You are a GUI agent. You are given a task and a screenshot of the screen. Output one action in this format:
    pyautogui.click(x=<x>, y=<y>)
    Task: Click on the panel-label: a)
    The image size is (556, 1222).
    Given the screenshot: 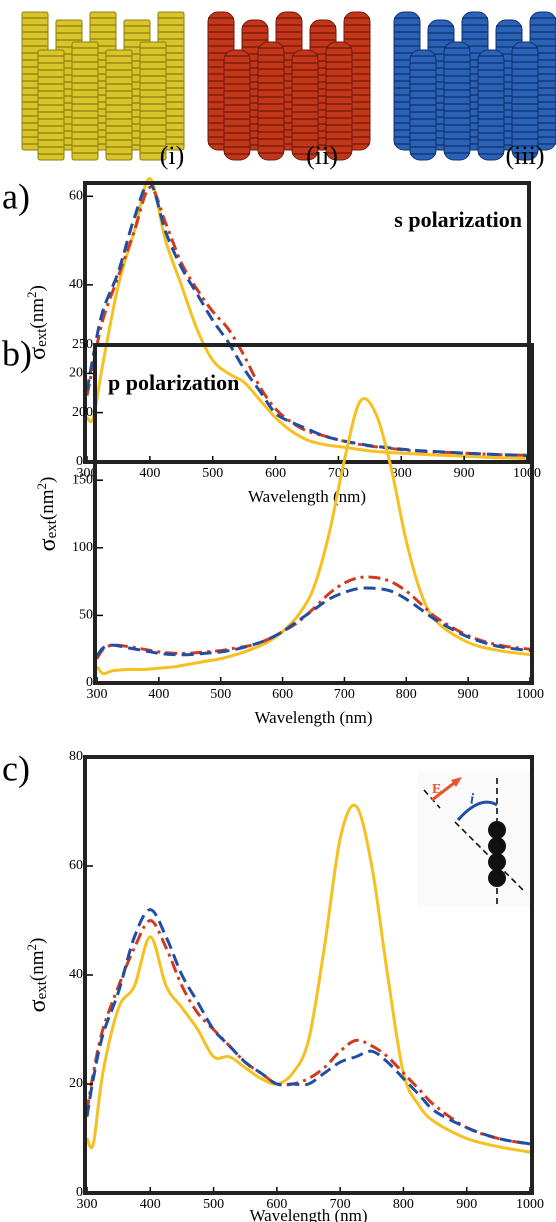 What is the action you would take?
    pyautogui.click(x=16, y=196)
    